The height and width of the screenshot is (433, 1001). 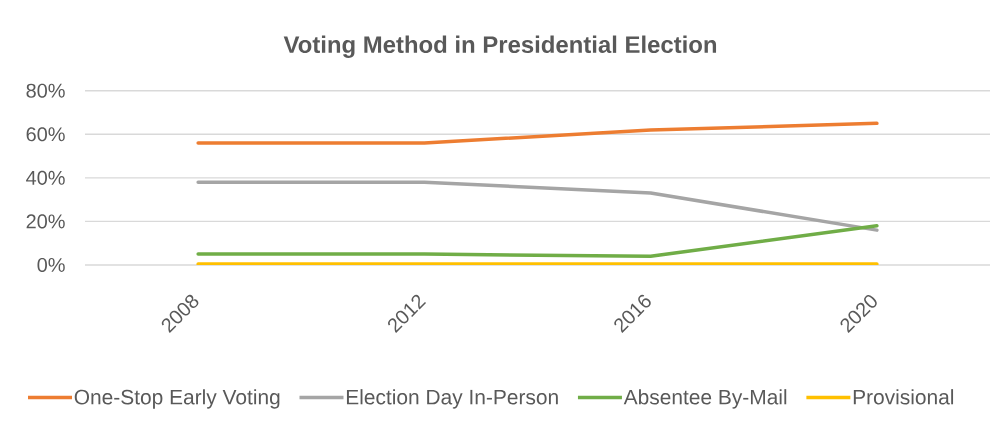 What do you see at coordinates (177, 399) in the screenshot?
I see `legend-label: One-Stop Early Voting` at bounding box center [177, 399].